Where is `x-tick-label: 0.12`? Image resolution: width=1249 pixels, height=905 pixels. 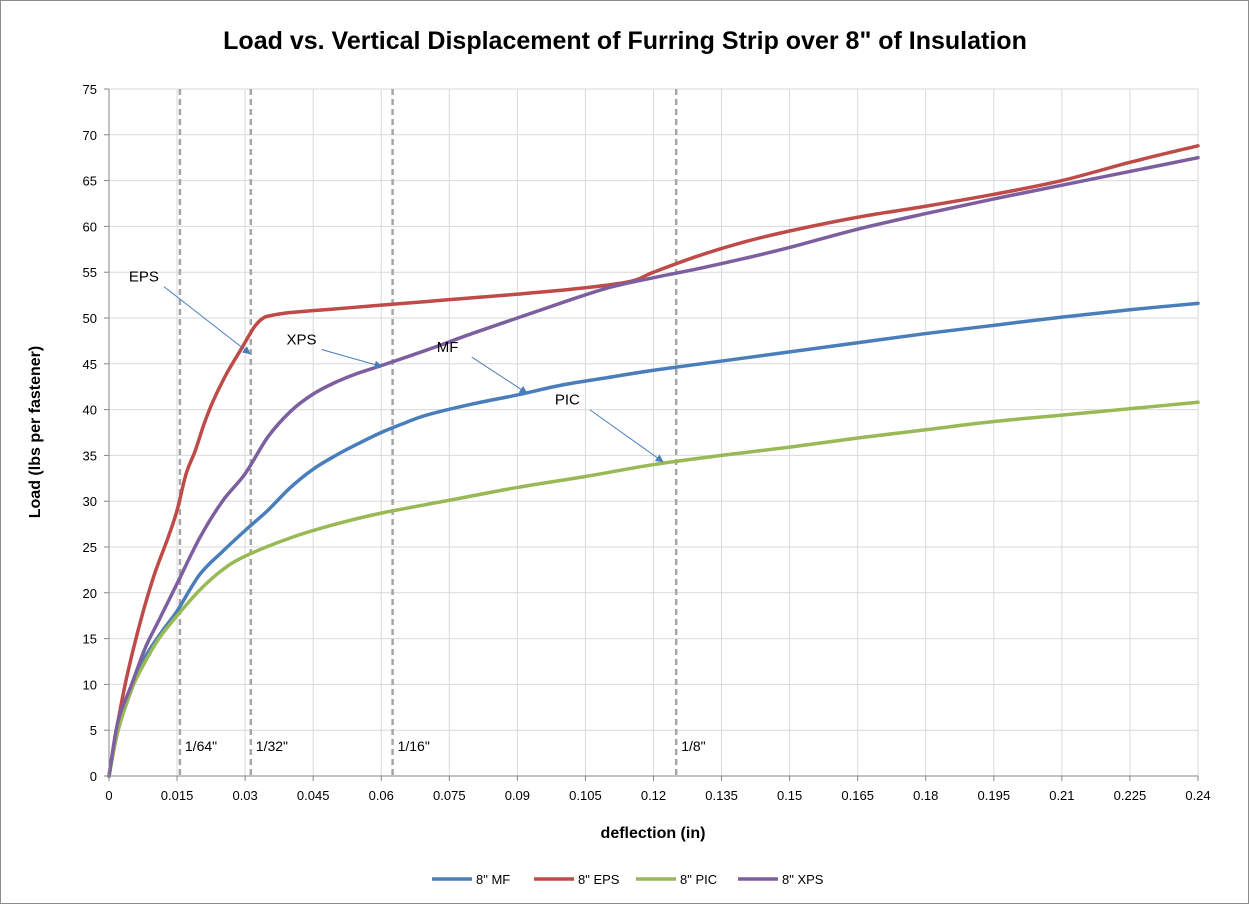
x-tick-label: 0.12 is located at coordinates (653, 795).